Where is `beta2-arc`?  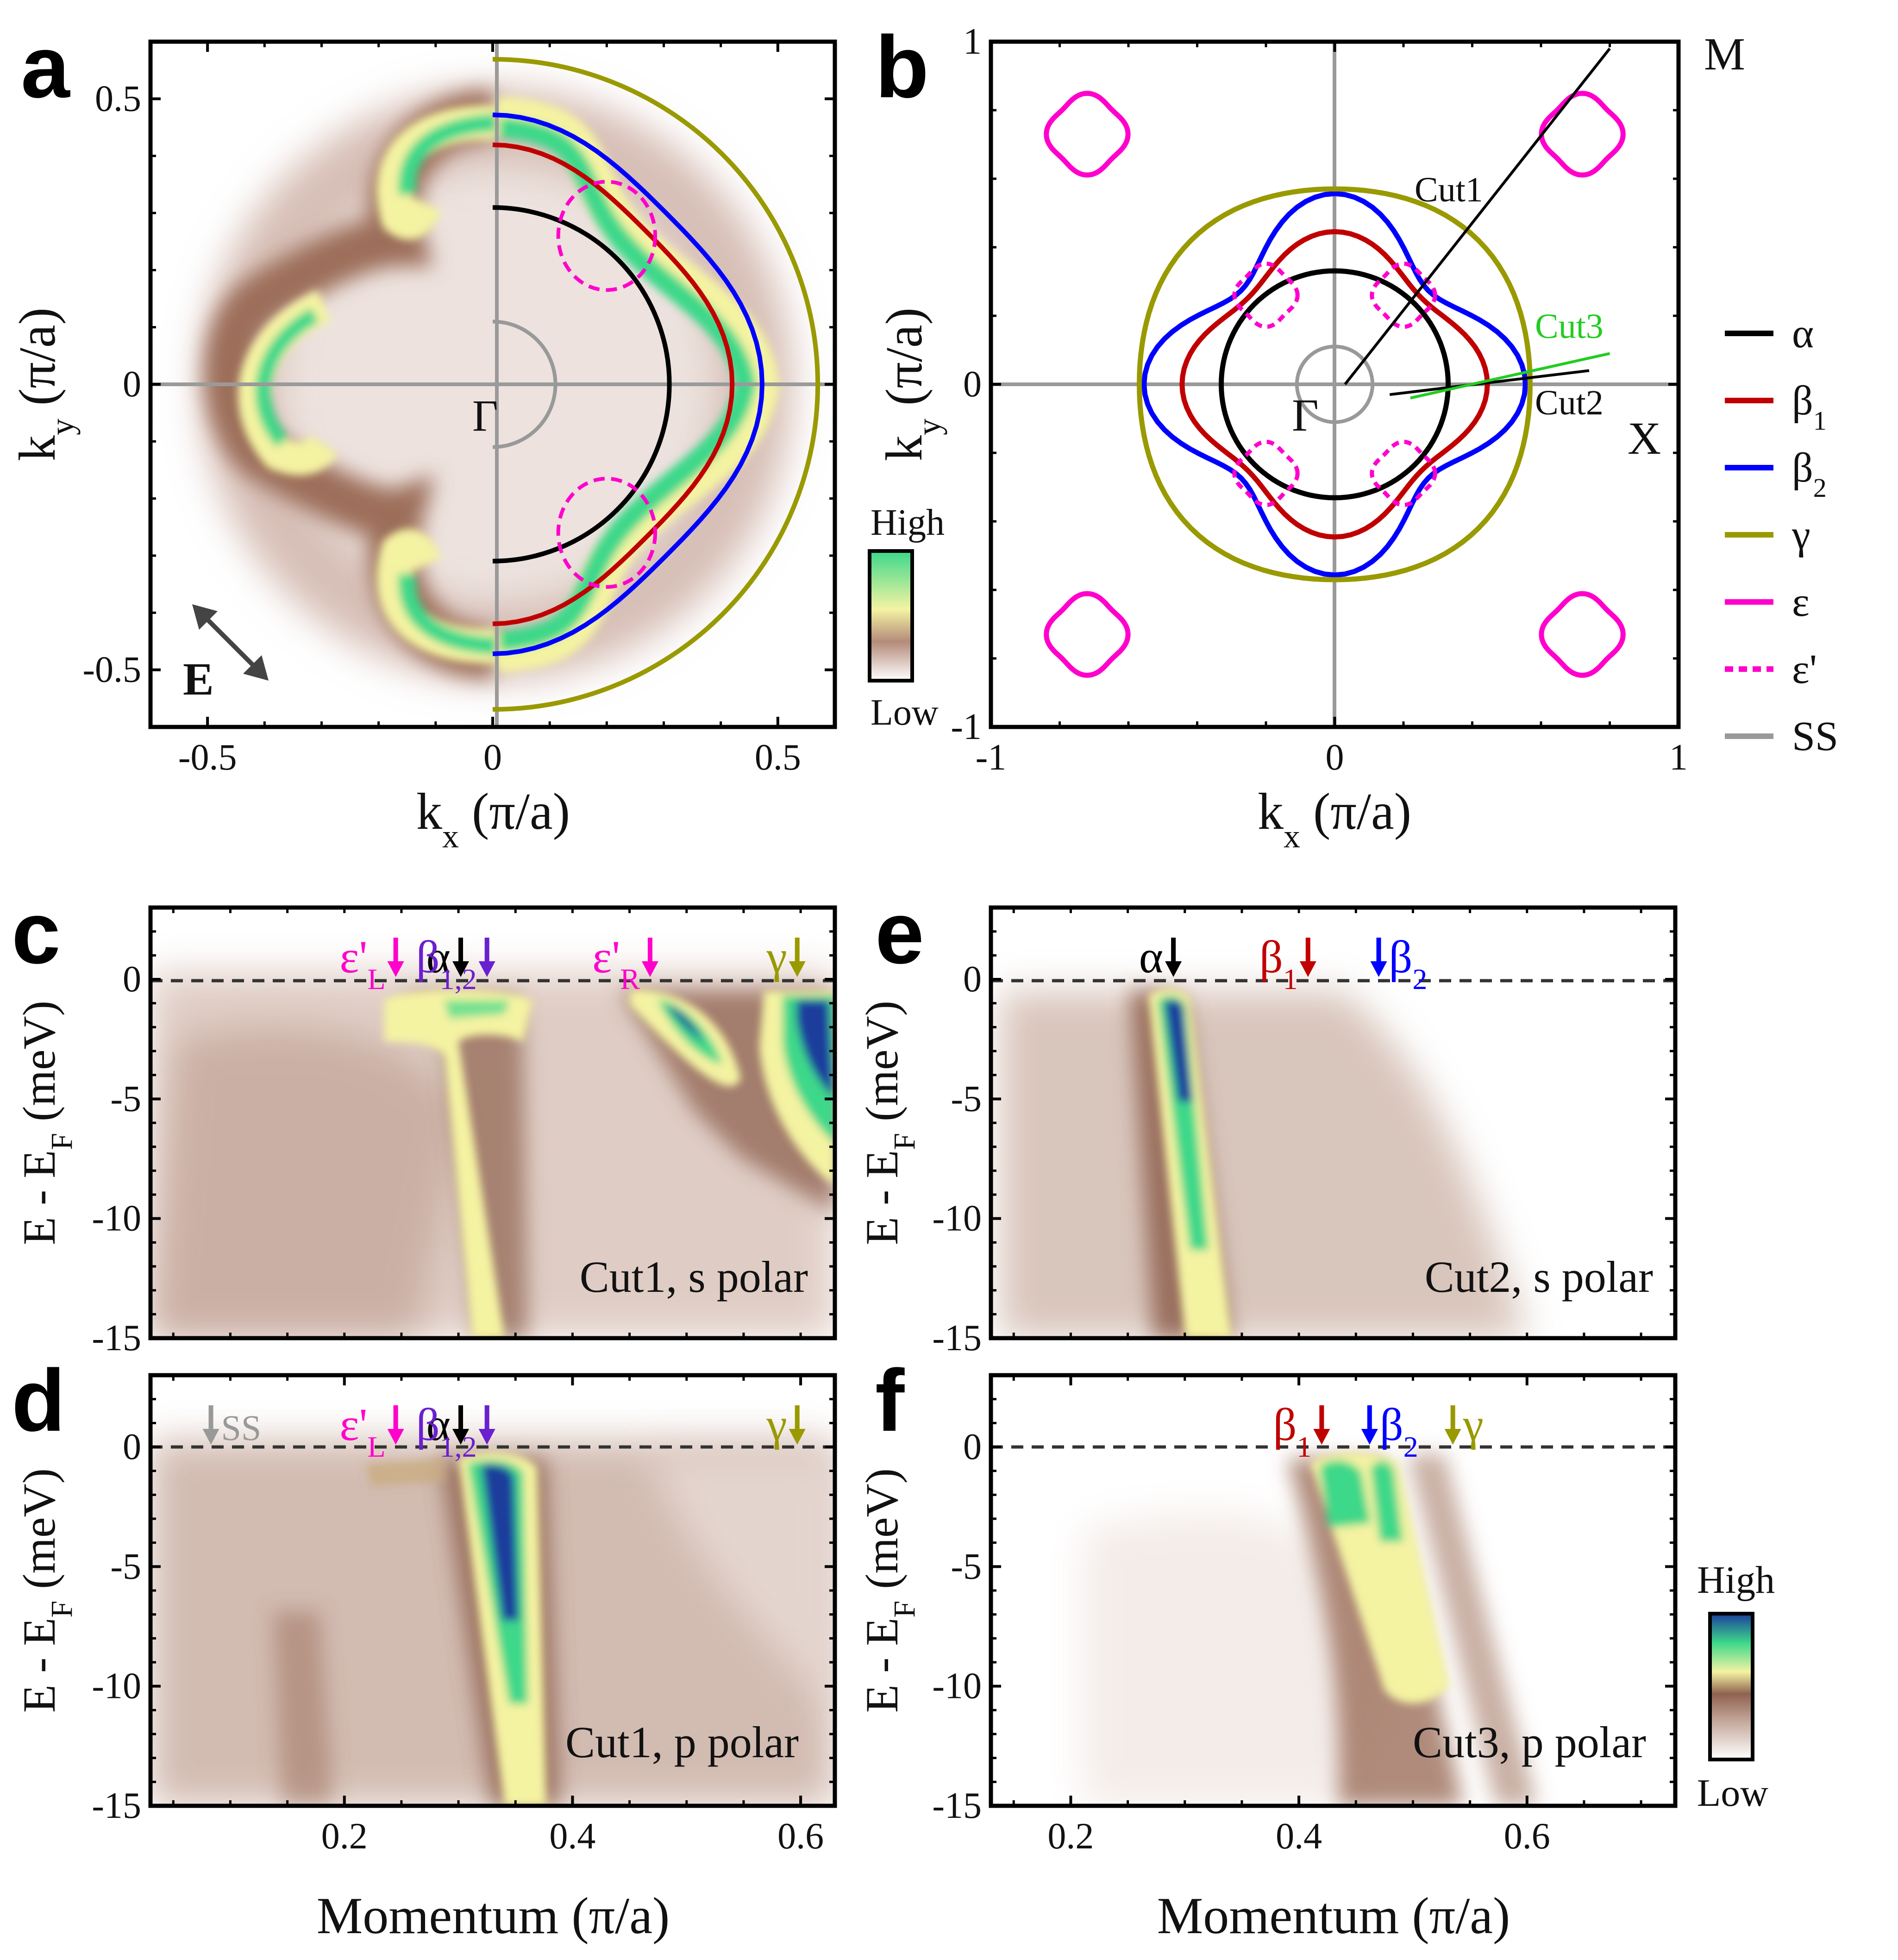 beta2-arc is located at coordinates (628, 384).